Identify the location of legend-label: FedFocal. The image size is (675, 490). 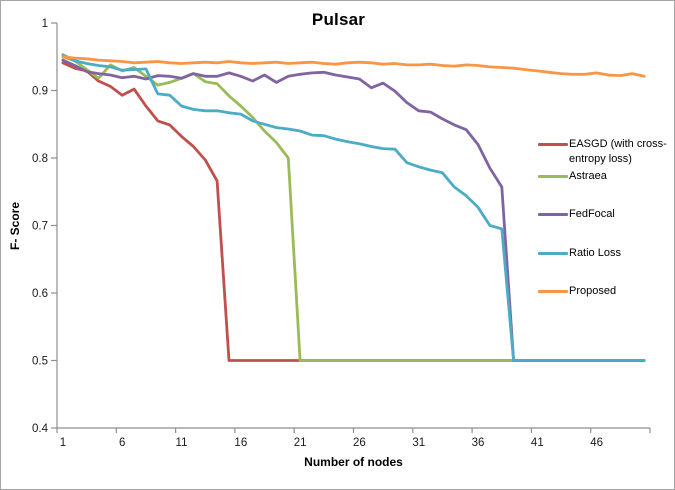
(592, 214).